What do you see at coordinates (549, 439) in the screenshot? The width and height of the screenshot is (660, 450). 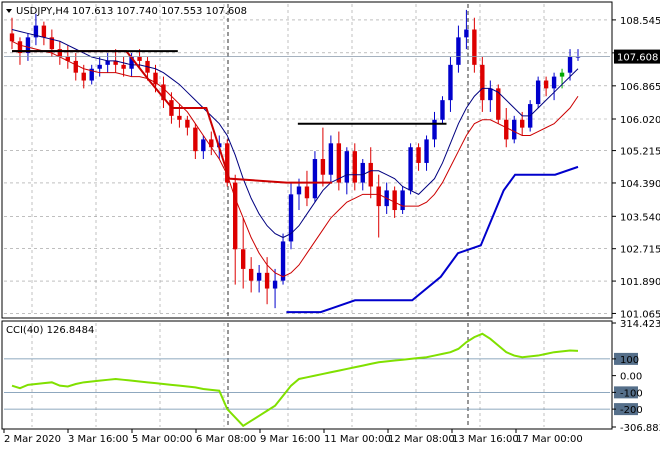 I see `time-tick-label: 17 Mar 00:00` at bounding box center [549, 439].